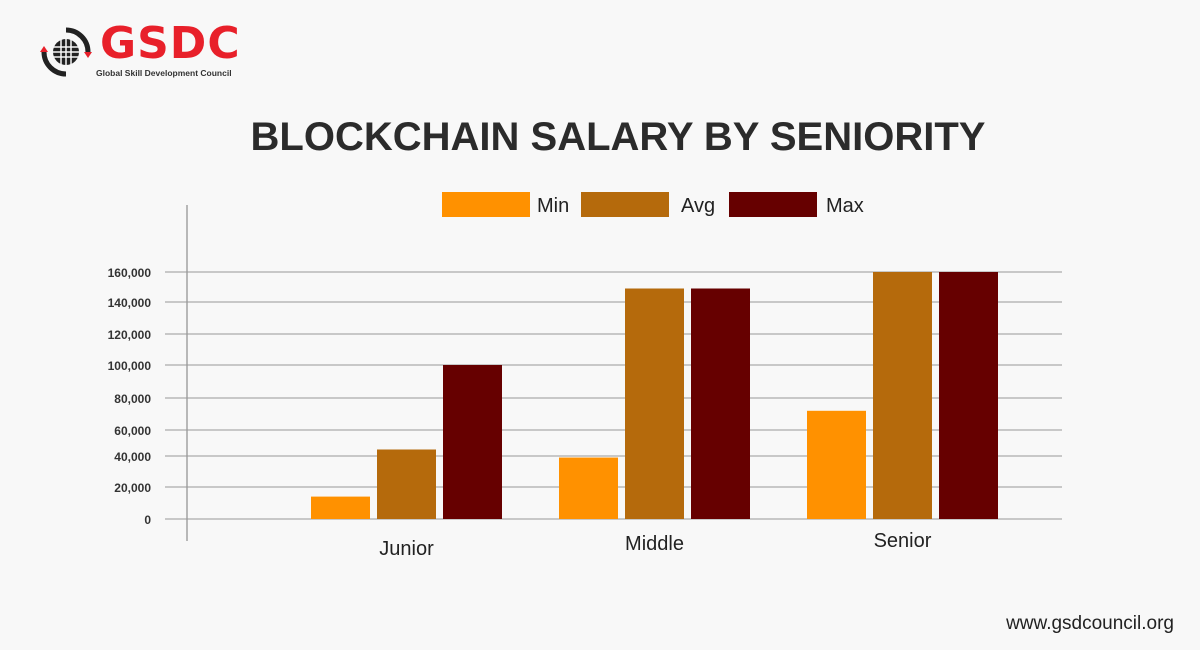 The height and width of the screenshot is (650, 1200). Describe the element at coordinates (836, 464) in the screenshot. I see `bar-min-senior` at that location.